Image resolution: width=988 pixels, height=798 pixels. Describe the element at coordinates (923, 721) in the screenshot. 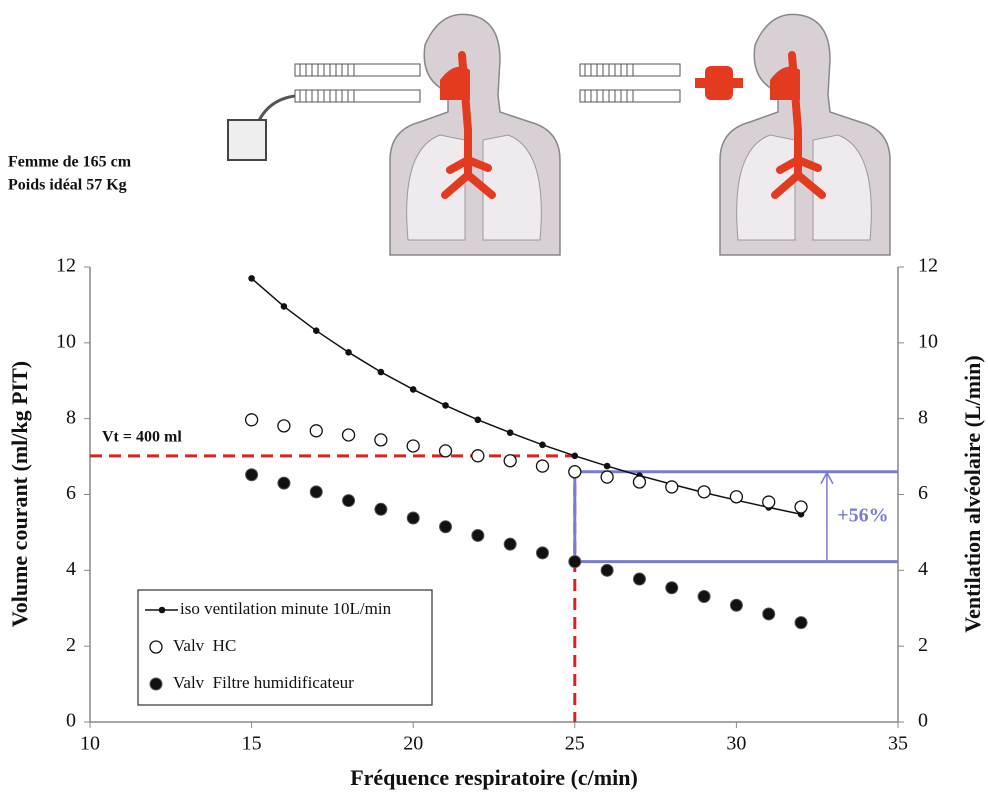

I see `y2-tick-label: 0` at that location.